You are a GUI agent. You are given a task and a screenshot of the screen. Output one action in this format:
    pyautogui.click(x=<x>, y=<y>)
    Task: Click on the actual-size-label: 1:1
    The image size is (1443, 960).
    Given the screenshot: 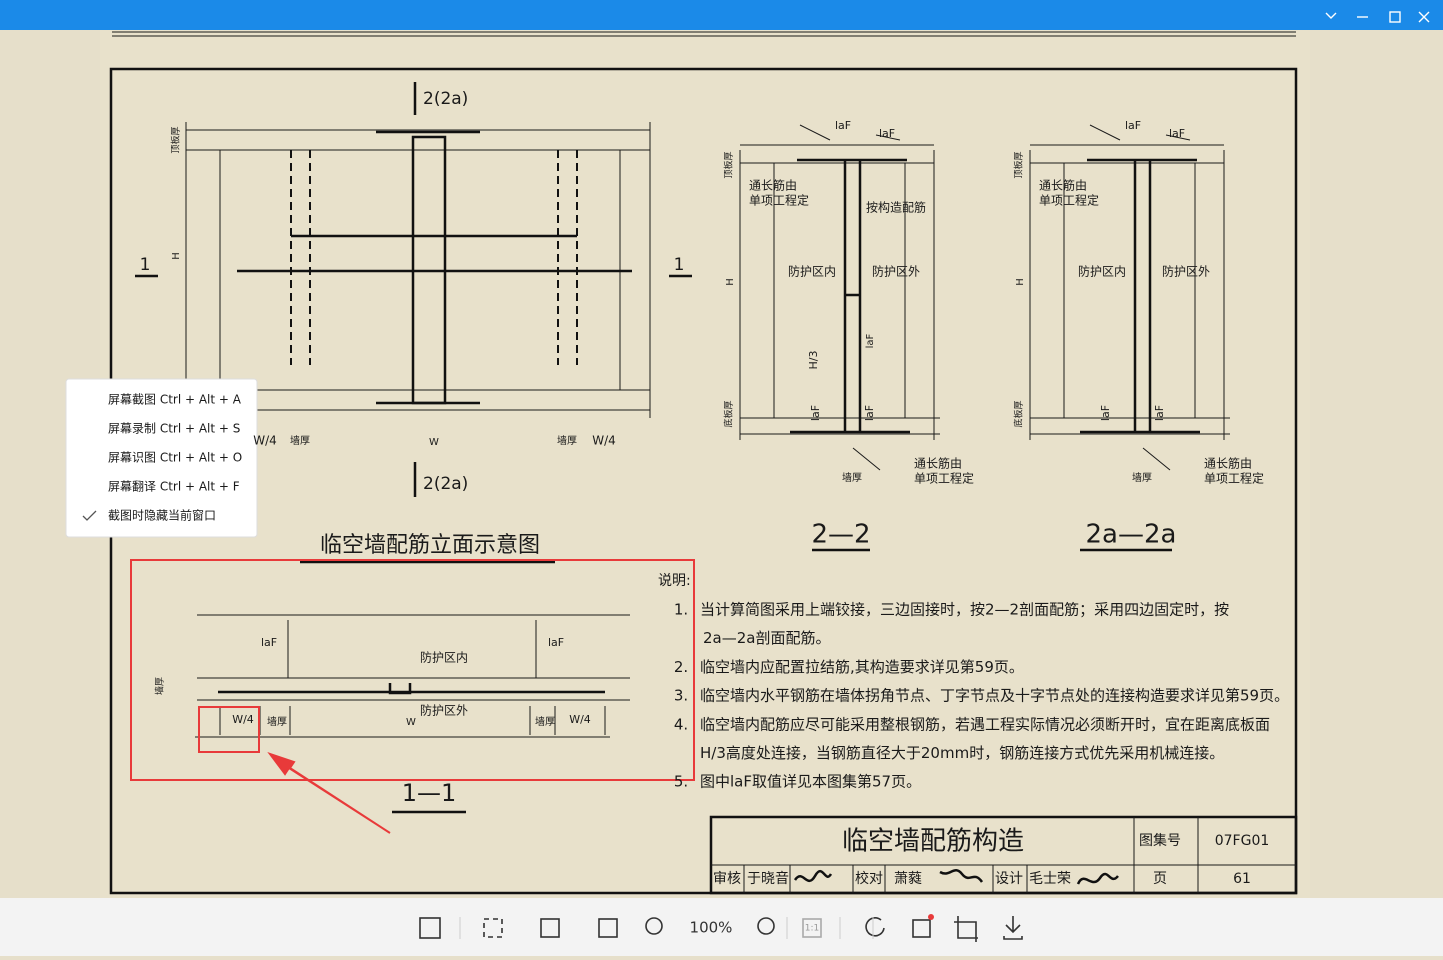 What is the action you would take?
    pyautogui.click(x=812, y=929)
    